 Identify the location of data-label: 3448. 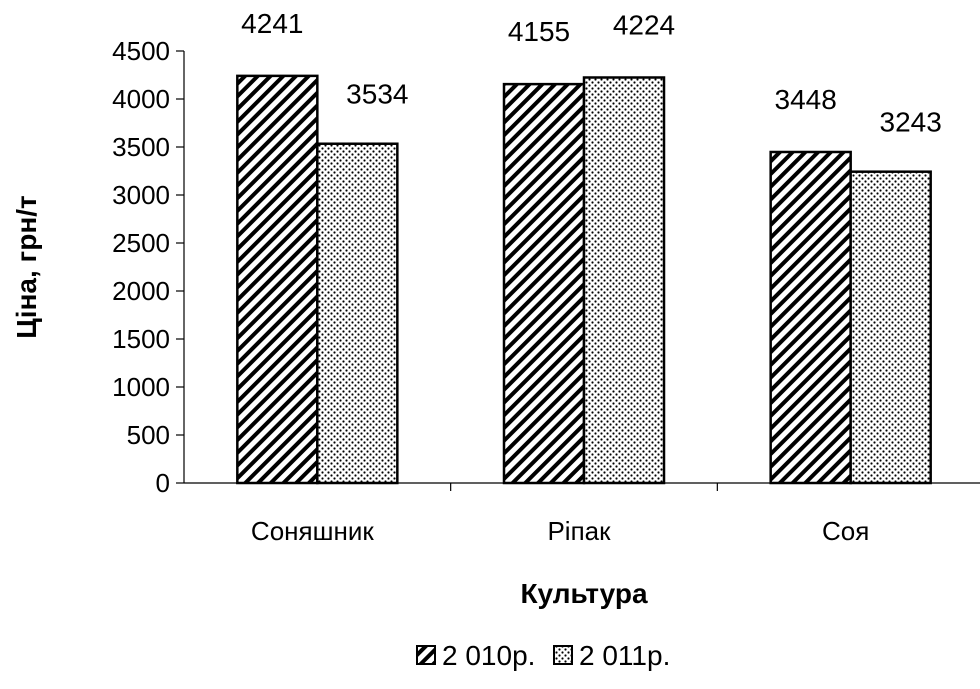
(806, 99).